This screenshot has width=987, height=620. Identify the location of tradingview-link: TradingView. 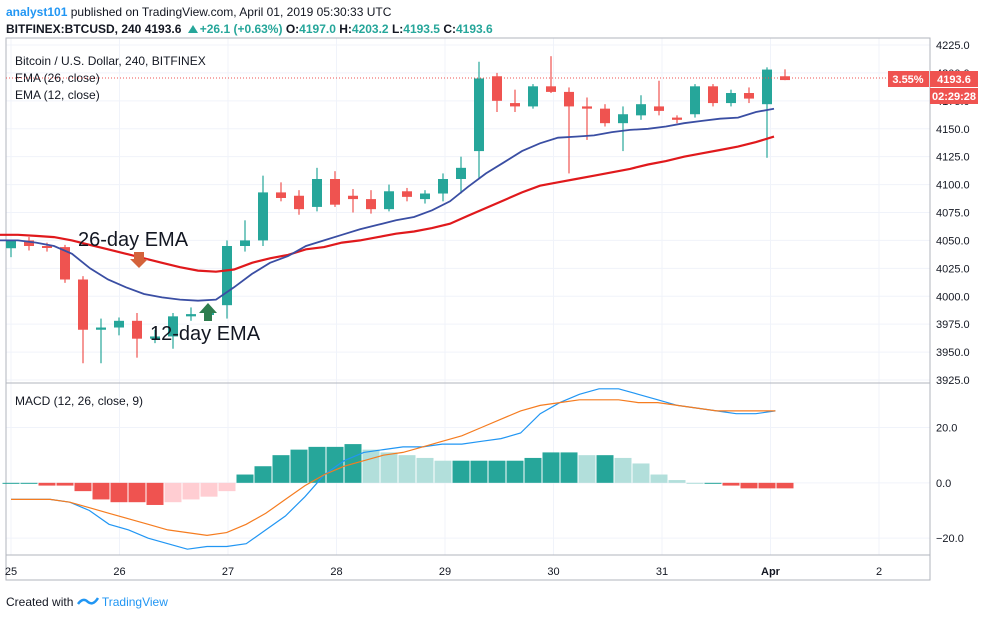
(134, 602).